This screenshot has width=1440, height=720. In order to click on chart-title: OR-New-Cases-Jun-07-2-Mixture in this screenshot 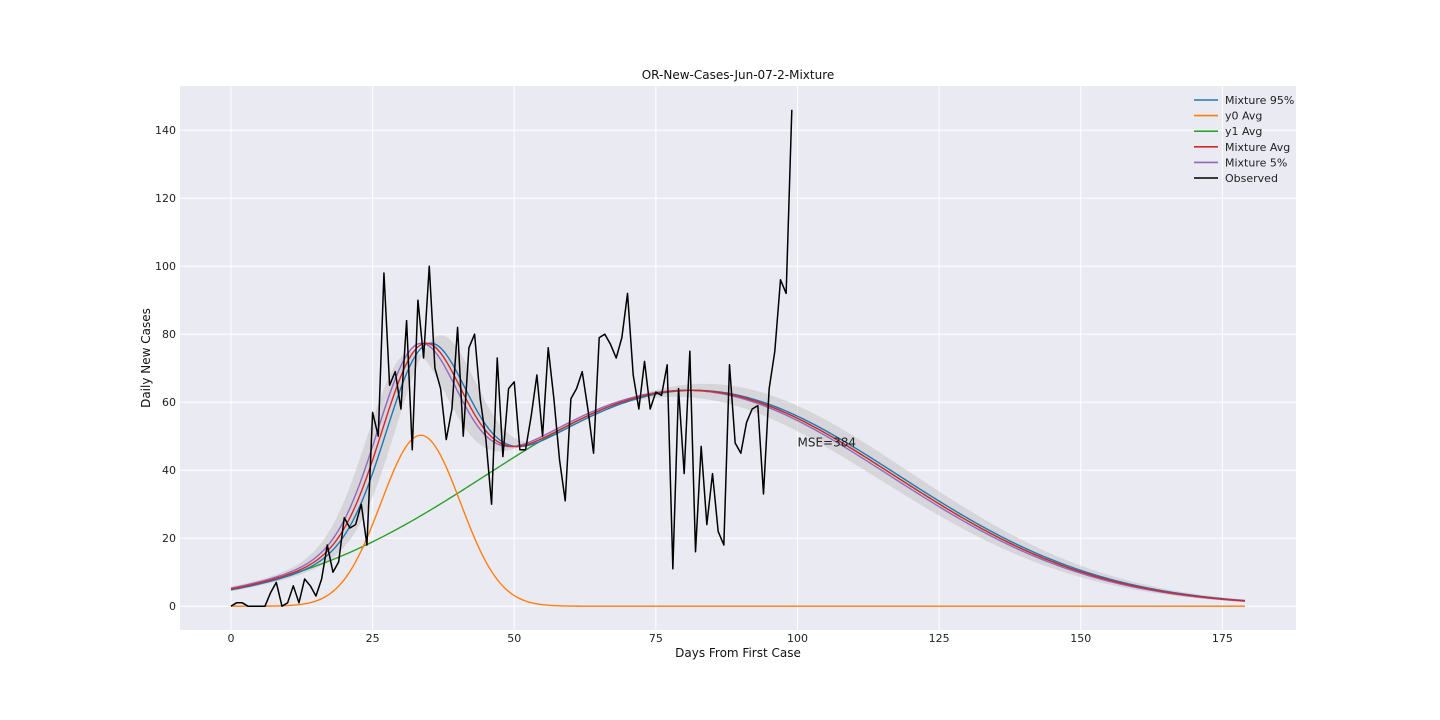, I will do `click(738, 75)`.